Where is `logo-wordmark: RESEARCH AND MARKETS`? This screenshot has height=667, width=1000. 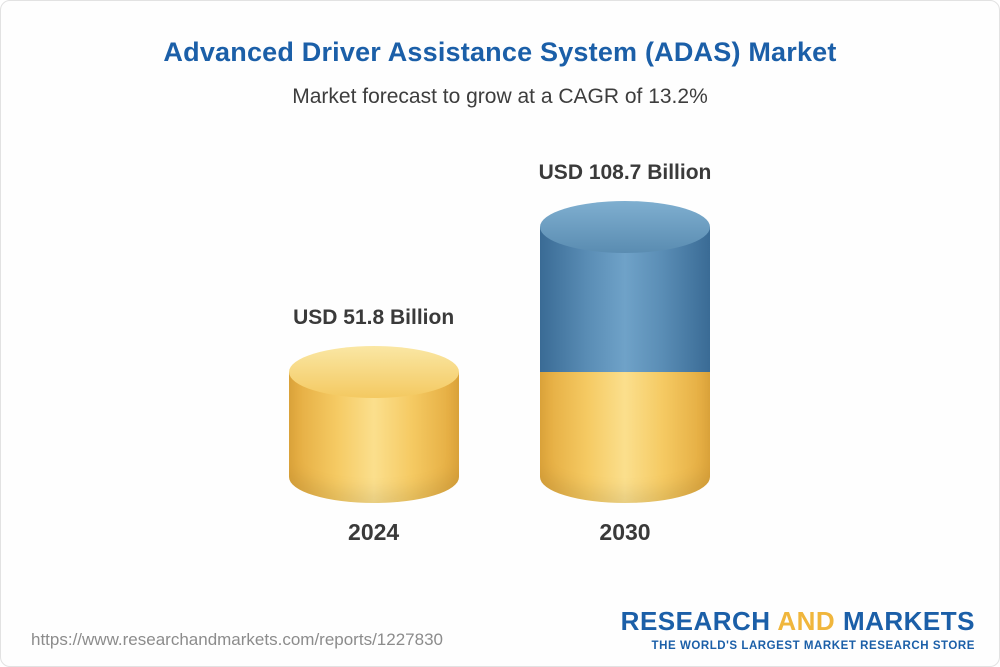
logo-wordmark: RESEARCH AND MARKETS is located at coordinates (798, 621).